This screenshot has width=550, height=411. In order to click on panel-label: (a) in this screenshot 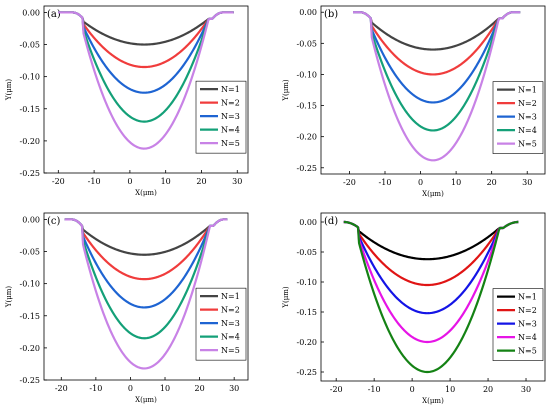, I will do `click(54, 14)`.